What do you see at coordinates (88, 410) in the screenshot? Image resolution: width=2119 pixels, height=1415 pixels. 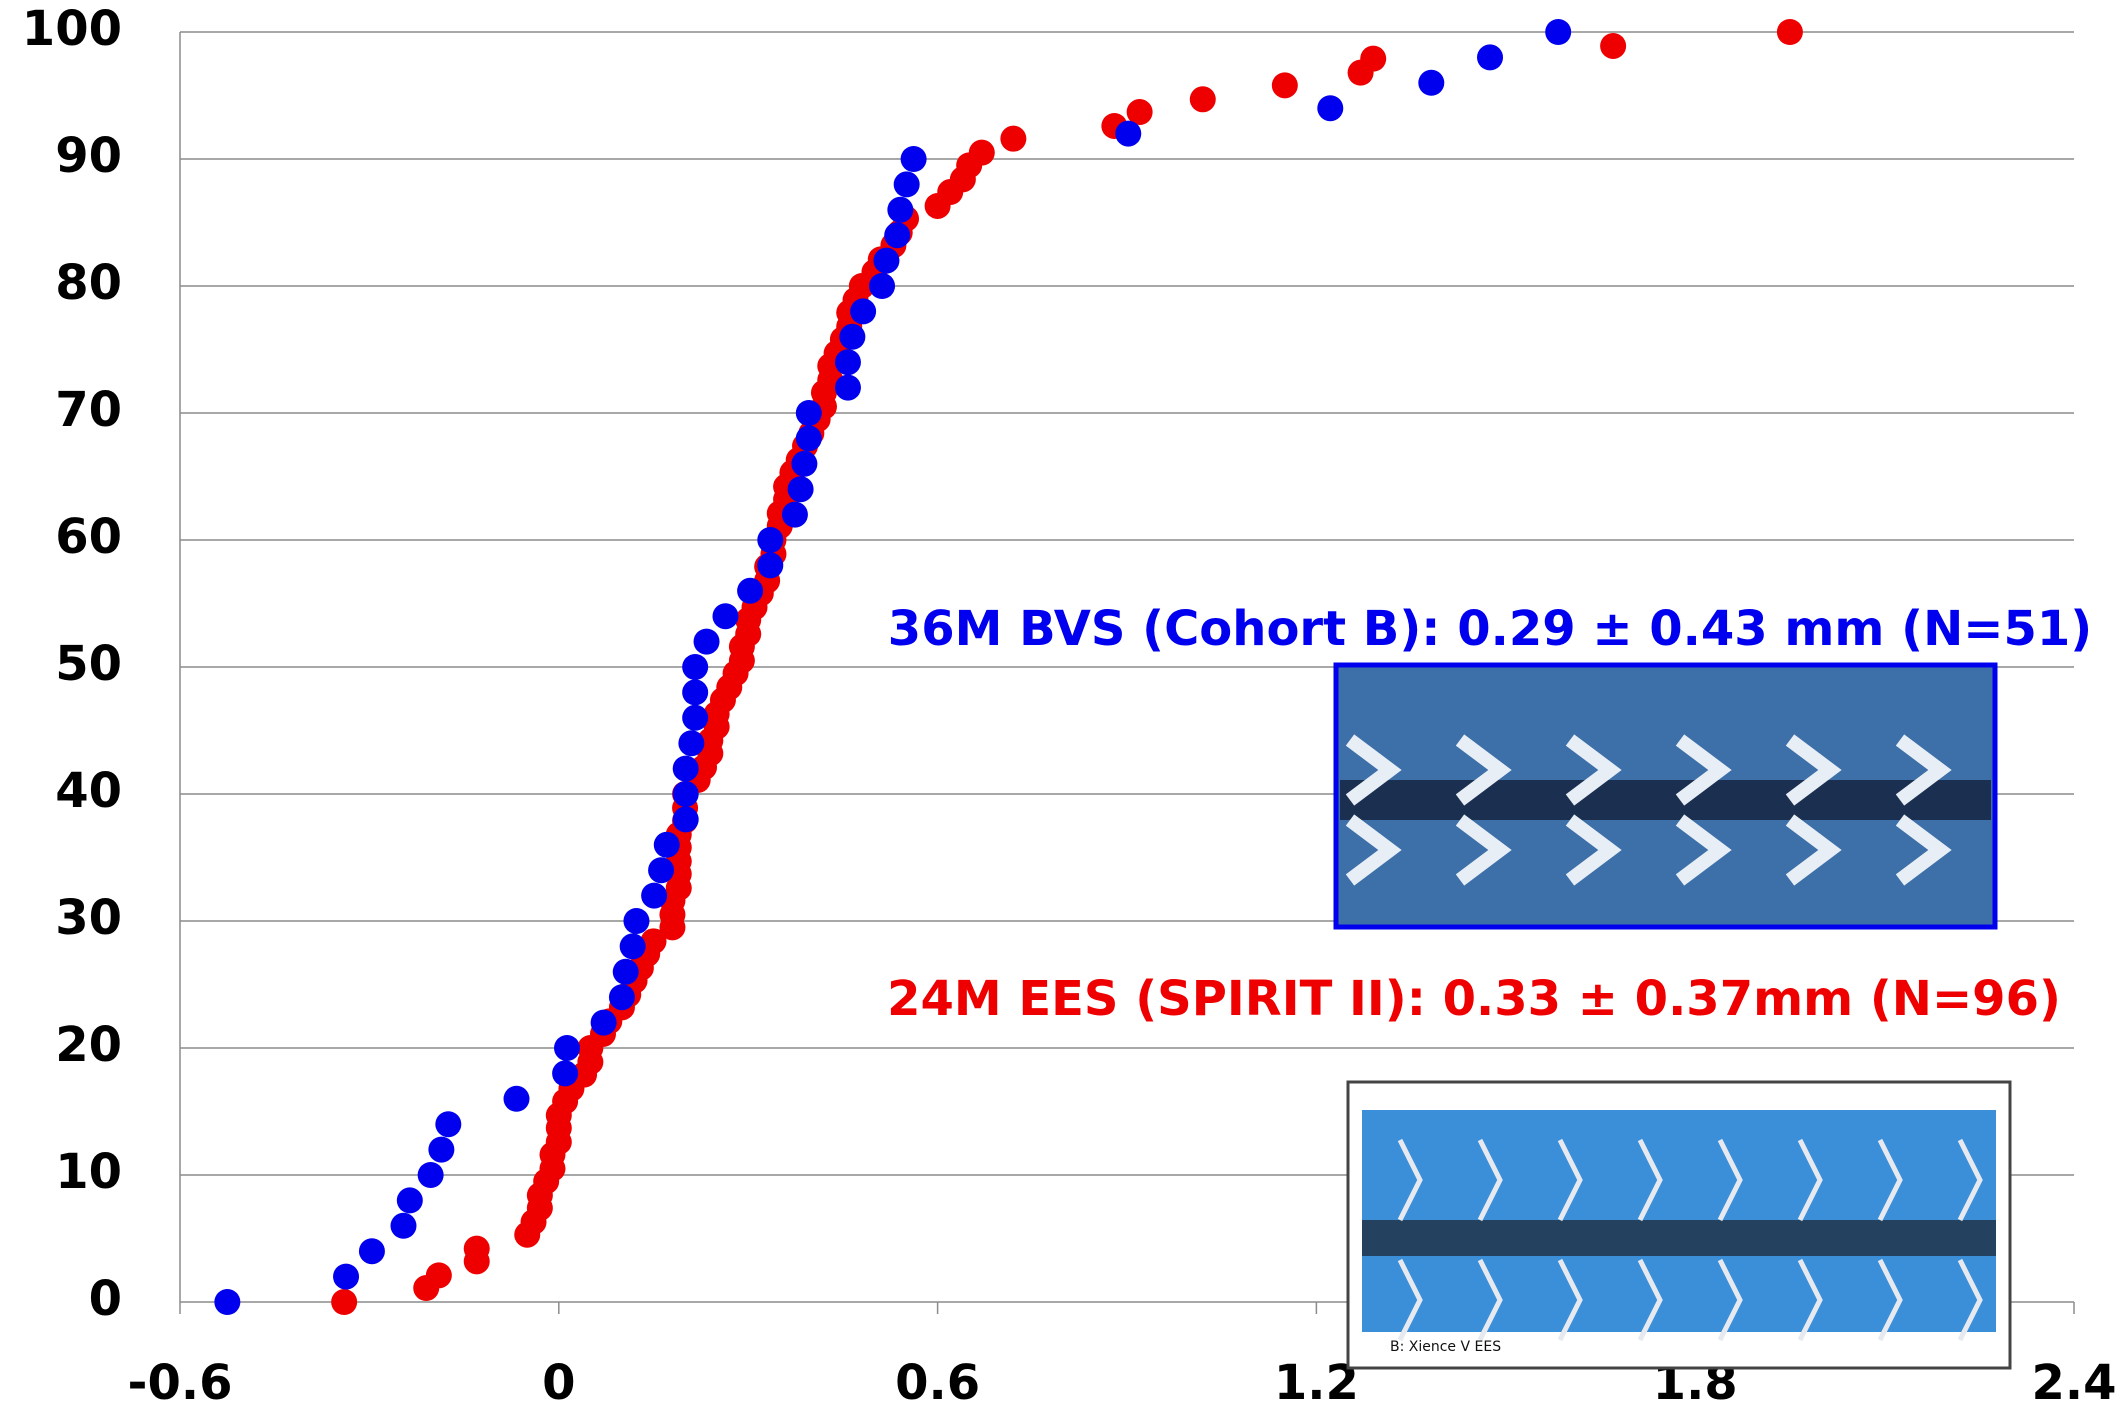 I see `y-tick-label: 70` at bounding box center [88, 410].